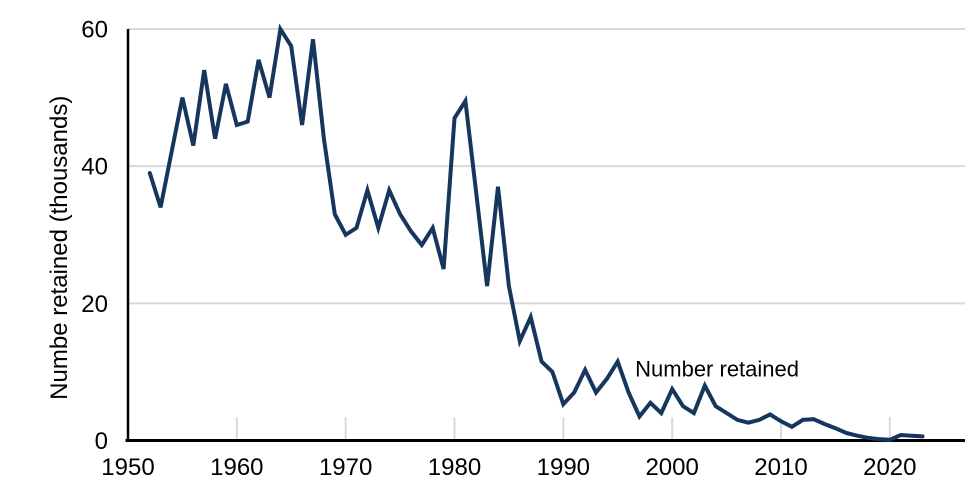 The width and height of the screenshot is (965, 483). What do you see at coordinates (94, 167) in the screenshot?
I see `y-tick-label-40: 40` at bounding box center [94, 167].